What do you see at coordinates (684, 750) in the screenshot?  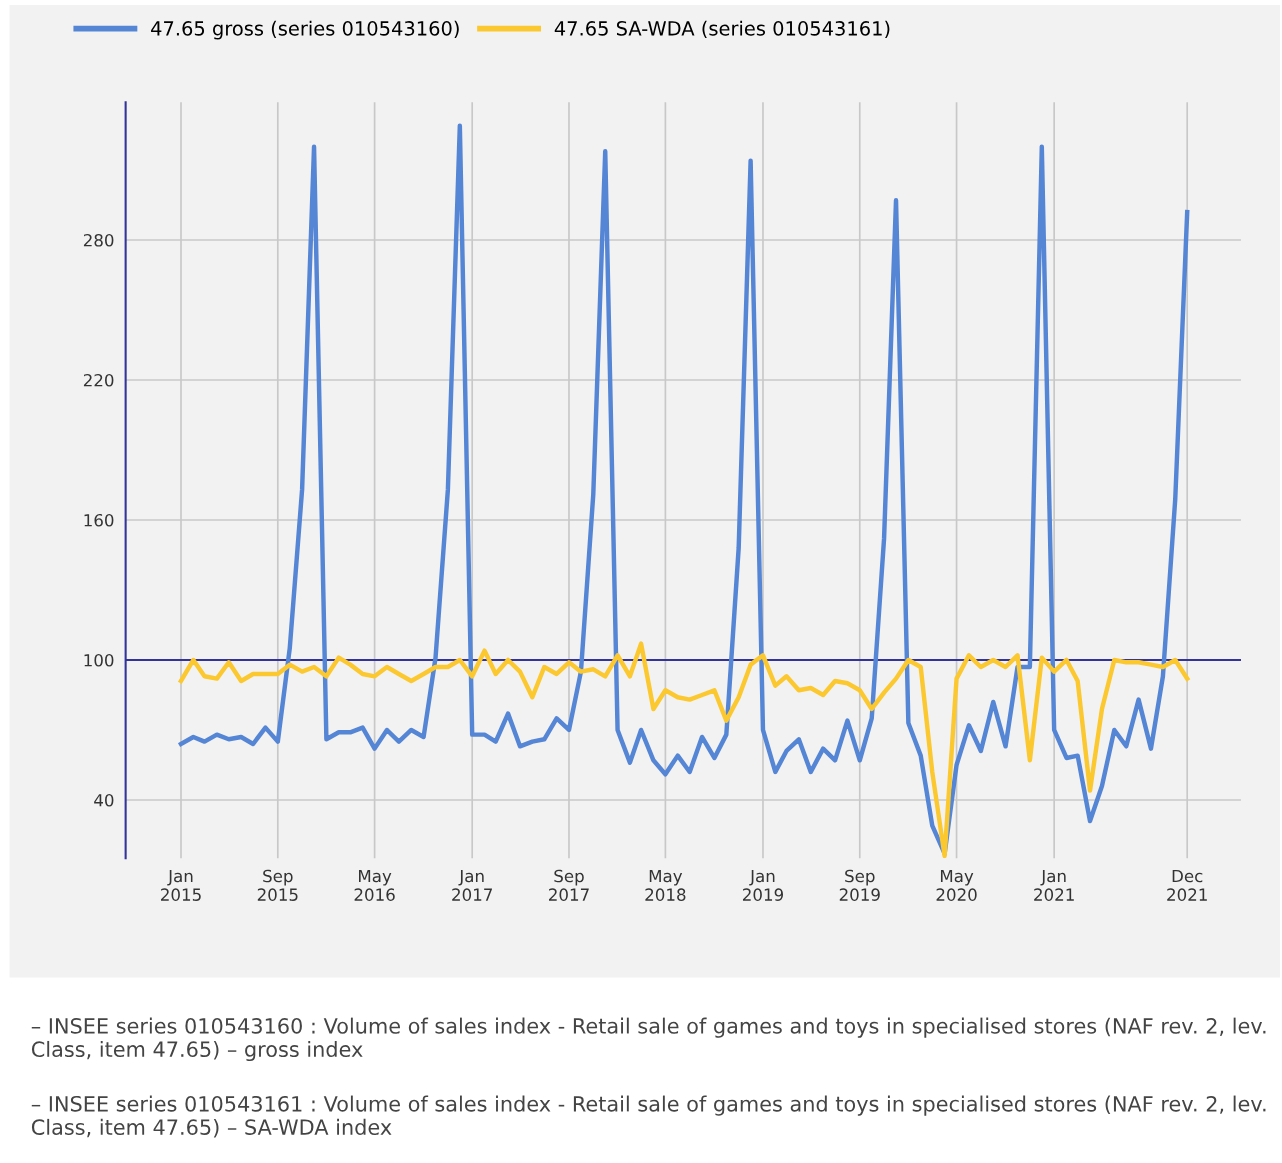 I see `line-series` at bounding box center [684, 750].